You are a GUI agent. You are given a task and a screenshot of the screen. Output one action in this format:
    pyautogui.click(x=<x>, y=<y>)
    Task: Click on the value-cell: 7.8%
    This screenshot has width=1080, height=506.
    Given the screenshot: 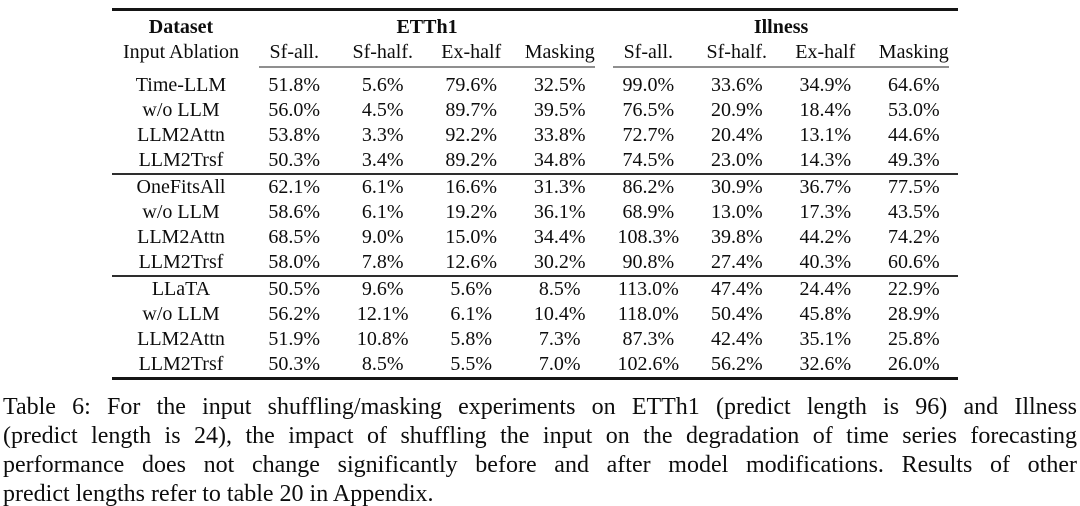 What is the action you would take?
    pyautogui.click(x=382, y=262)
    